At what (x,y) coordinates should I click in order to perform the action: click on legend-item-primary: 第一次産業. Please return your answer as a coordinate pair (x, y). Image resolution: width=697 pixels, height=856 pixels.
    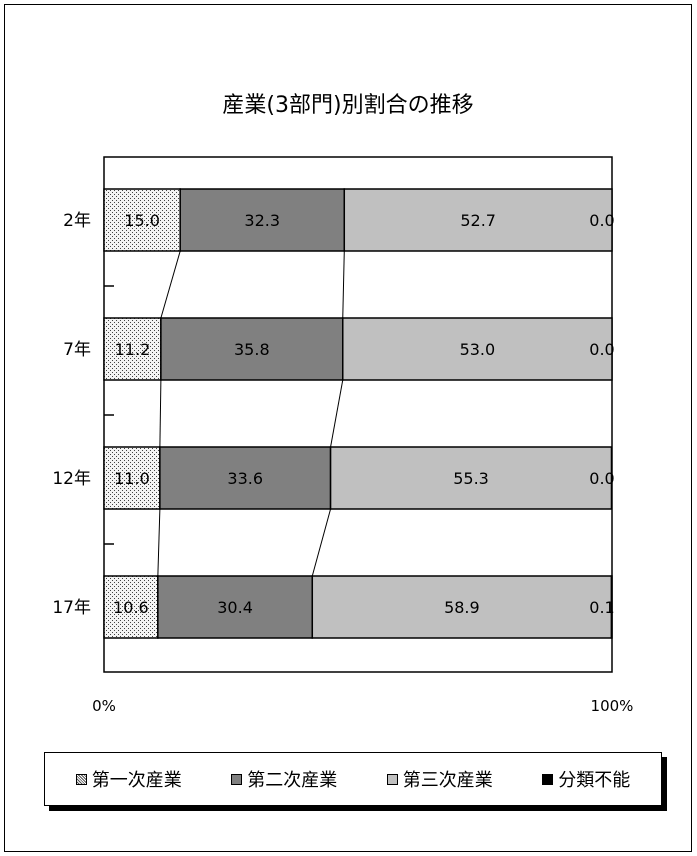
    Looking at the image, I should click on (128, 779).